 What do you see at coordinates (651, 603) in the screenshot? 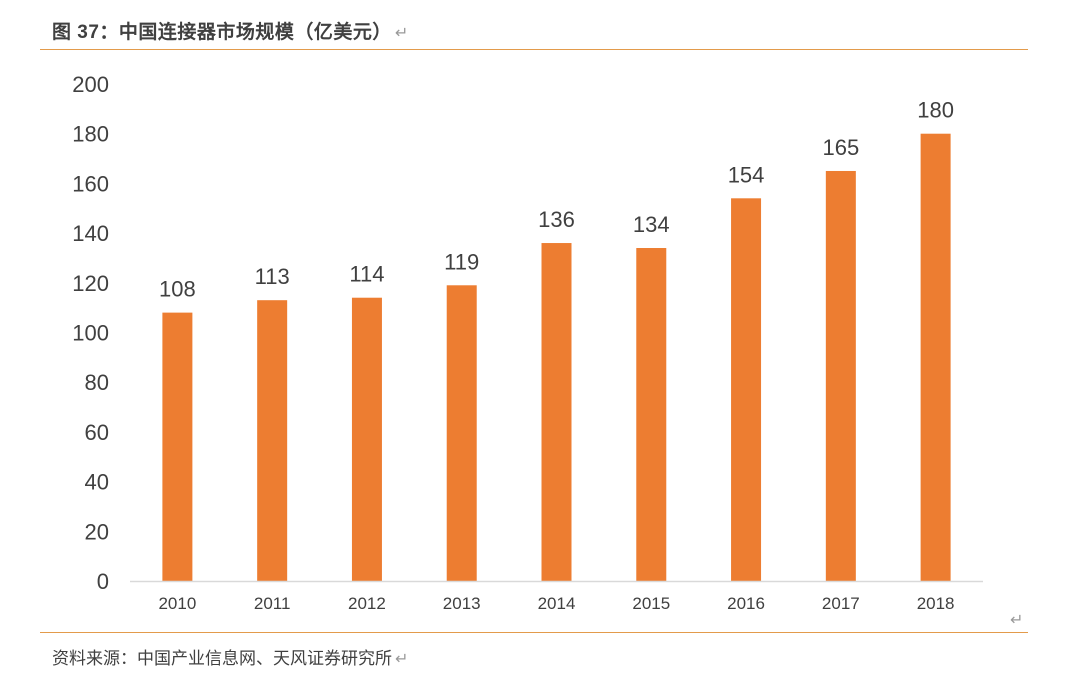
I see `x-tick-label: 2015` at bounding box center [651, 603].